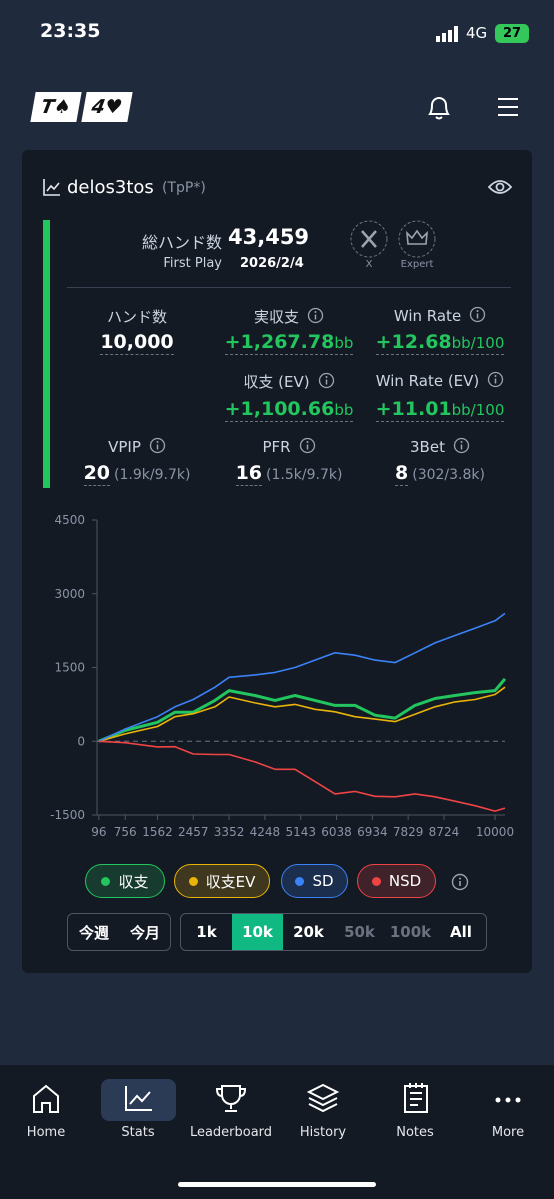 The image size is (554, 1199). I want to click on x-tick-label: 6038, so click(336, 832).